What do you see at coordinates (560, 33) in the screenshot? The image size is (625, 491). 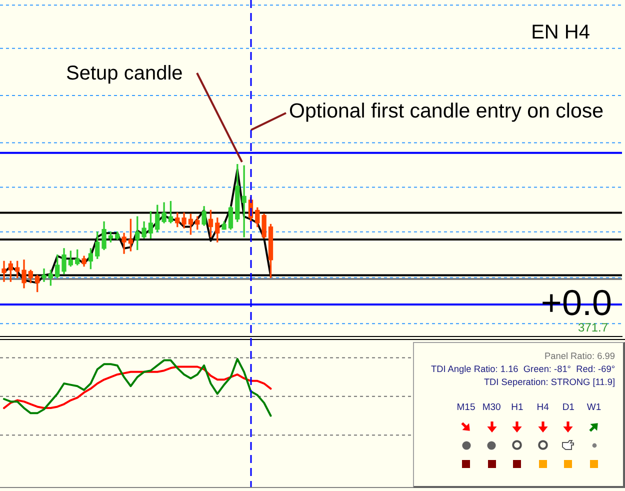 I see `text: EN H4` at bounding box center [560, 33].